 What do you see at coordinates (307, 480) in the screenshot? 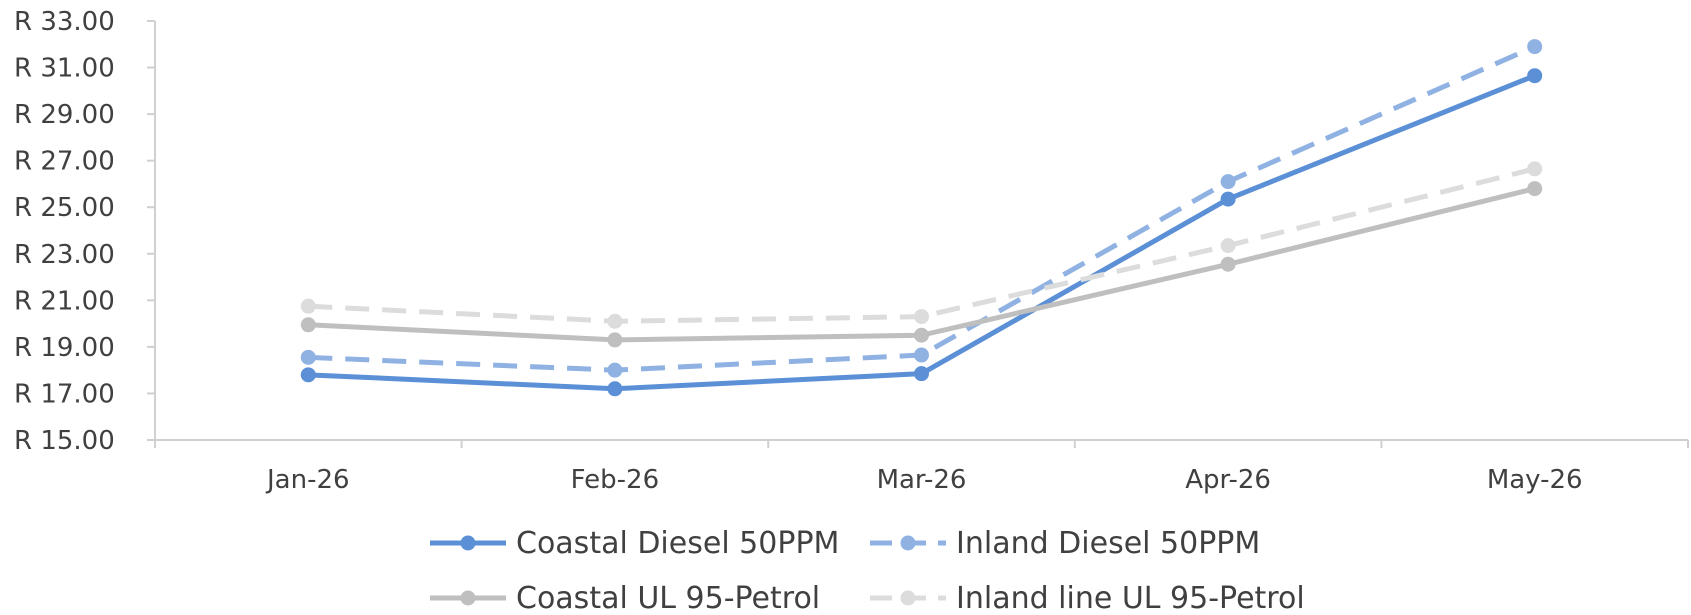
I see `x-tick-label: Jan-26` at bounding box center [307, 480].